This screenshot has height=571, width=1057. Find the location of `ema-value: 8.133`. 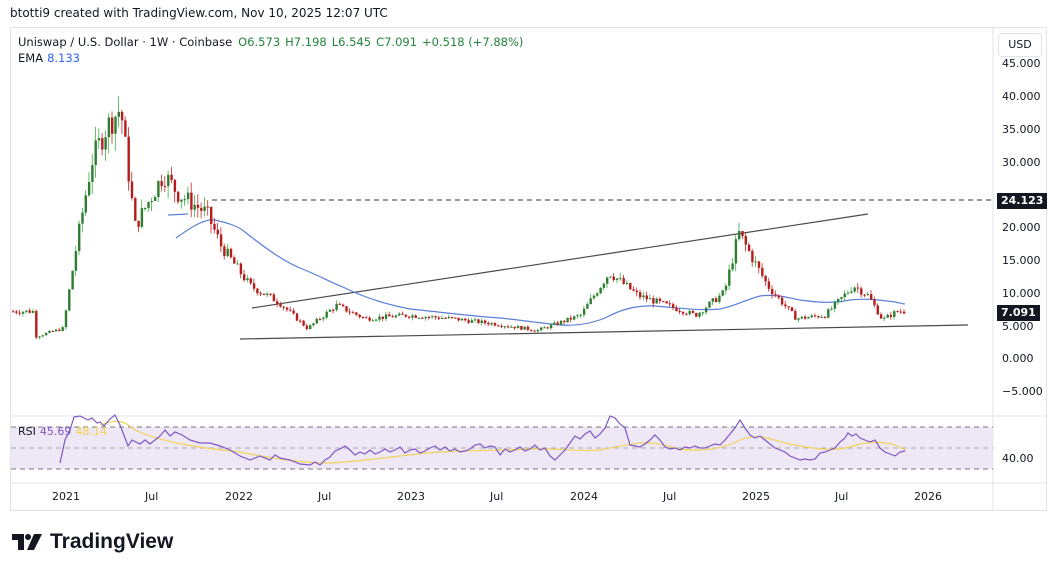

ema-value: 8.133 is located at coordinates (63, 58).